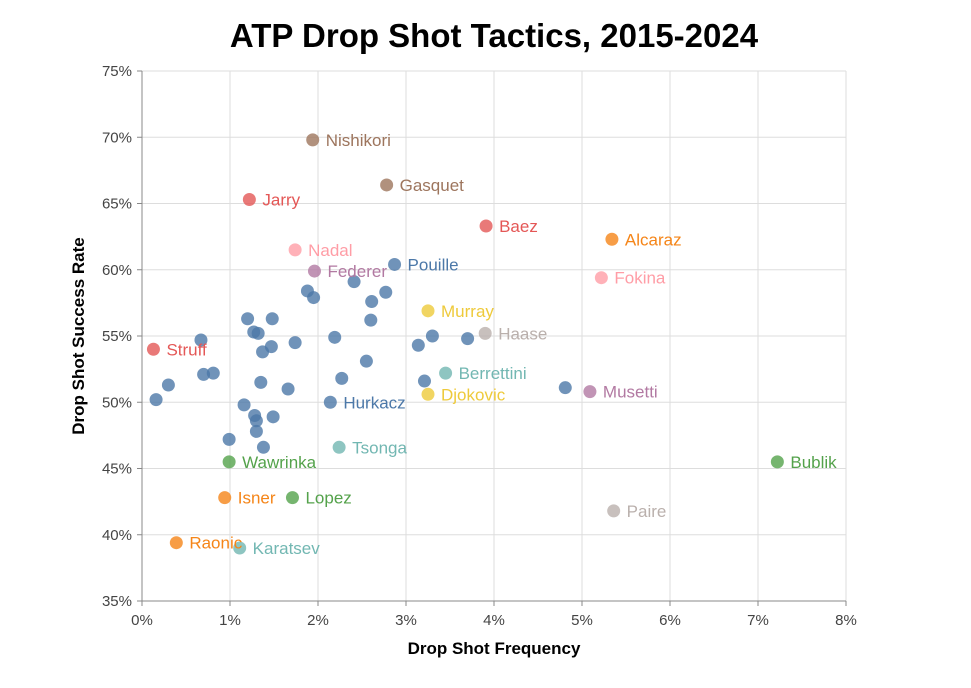 The image size is (971, 688). I want to click on data-point-bublik, so click(777, 462).